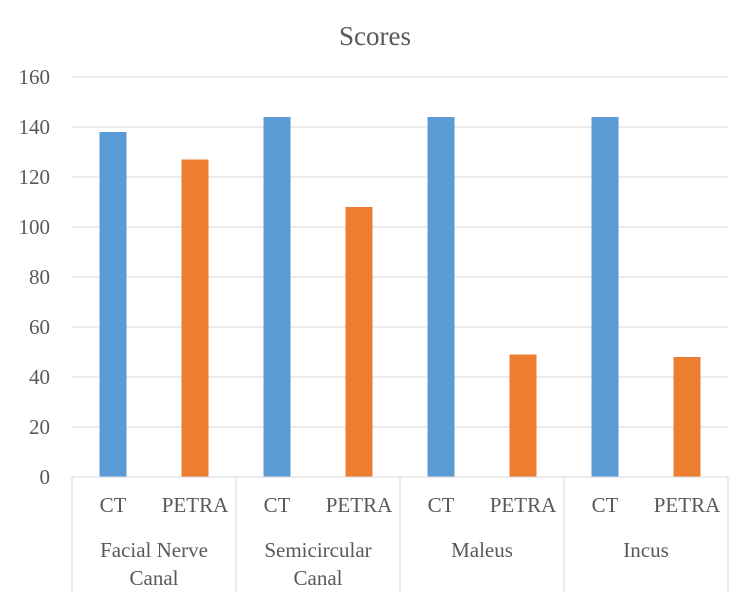 The height and width of the screenshot is (608, 751). What do you see at coordinates (39, 327) in the screenshot?
I see `y-tick-label: 60` at bounding box center [39, 327].